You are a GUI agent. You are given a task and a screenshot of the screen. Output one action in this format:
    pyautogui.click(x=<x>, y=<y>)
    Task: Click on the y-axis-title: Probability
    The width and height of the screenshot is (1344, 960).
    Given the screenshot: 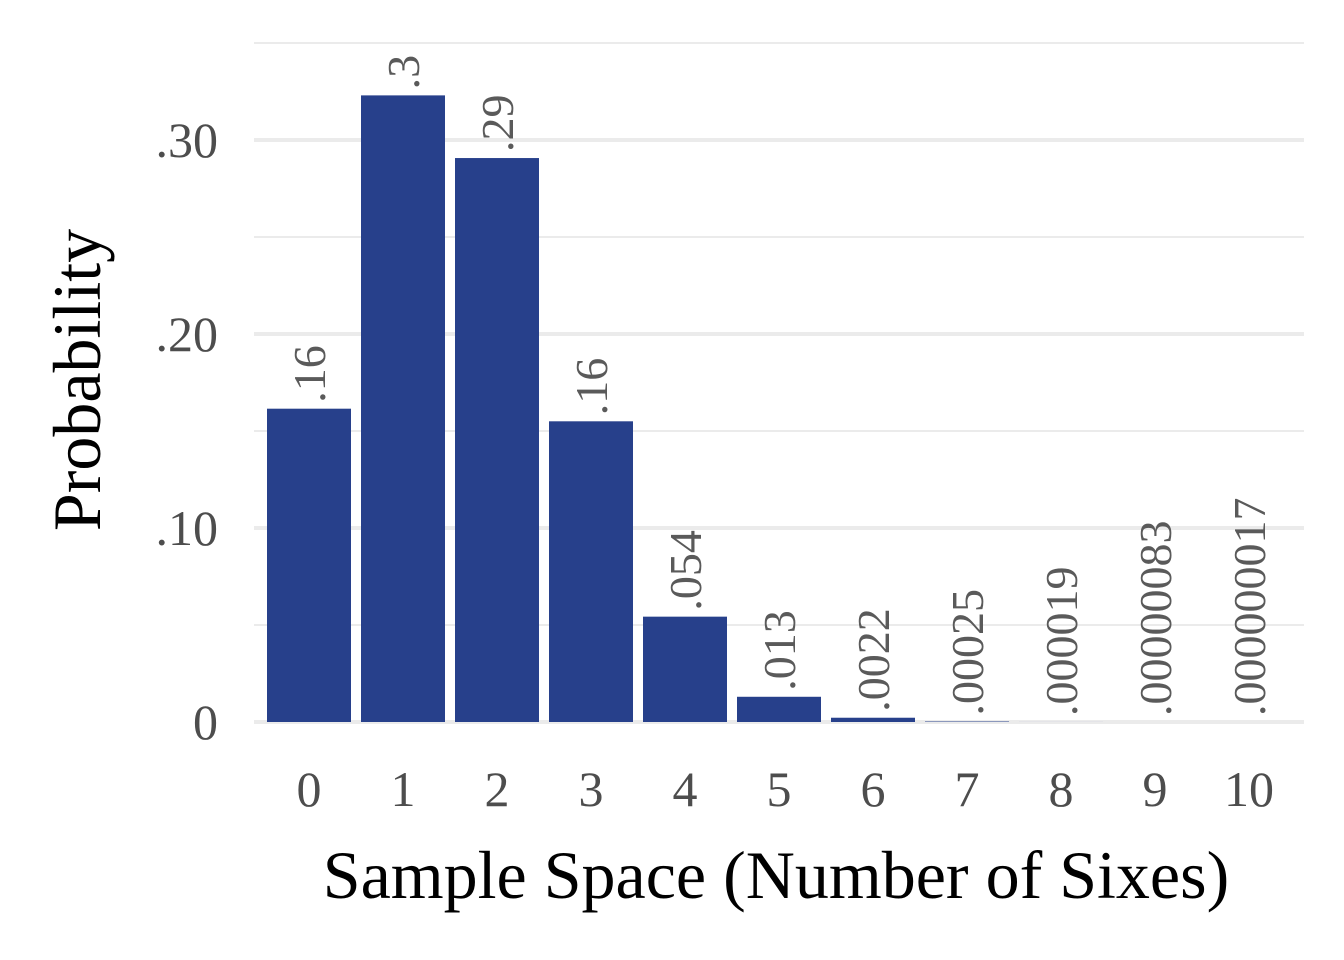 What is the action you would take?
    pyautogui.click(x=77, y=380)
    